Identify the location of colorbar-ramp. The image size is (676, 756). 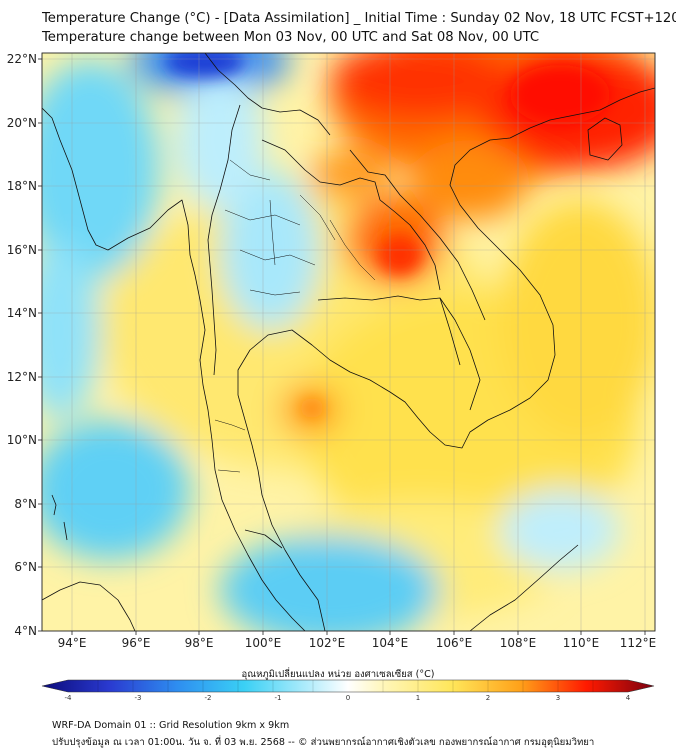
(348, 686).